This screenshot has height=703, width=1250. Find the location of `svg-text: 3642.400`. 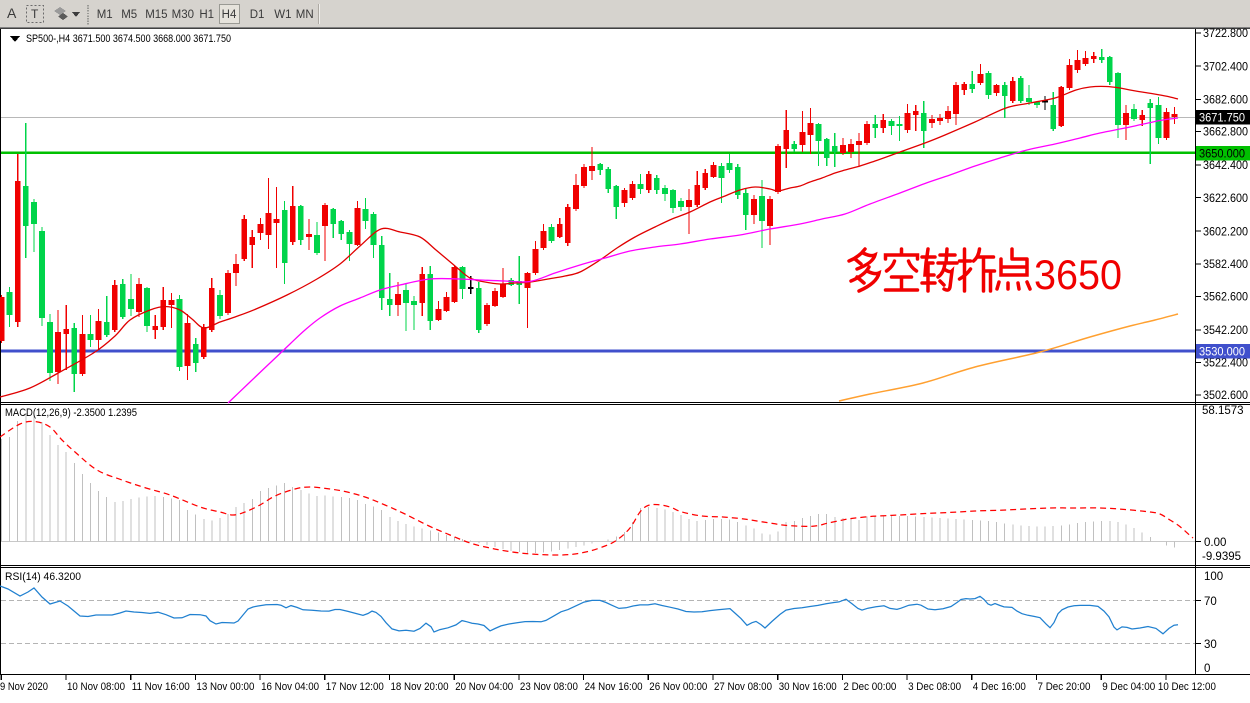

svg-text: 3642.400 is located at coordinates (1225, 166).